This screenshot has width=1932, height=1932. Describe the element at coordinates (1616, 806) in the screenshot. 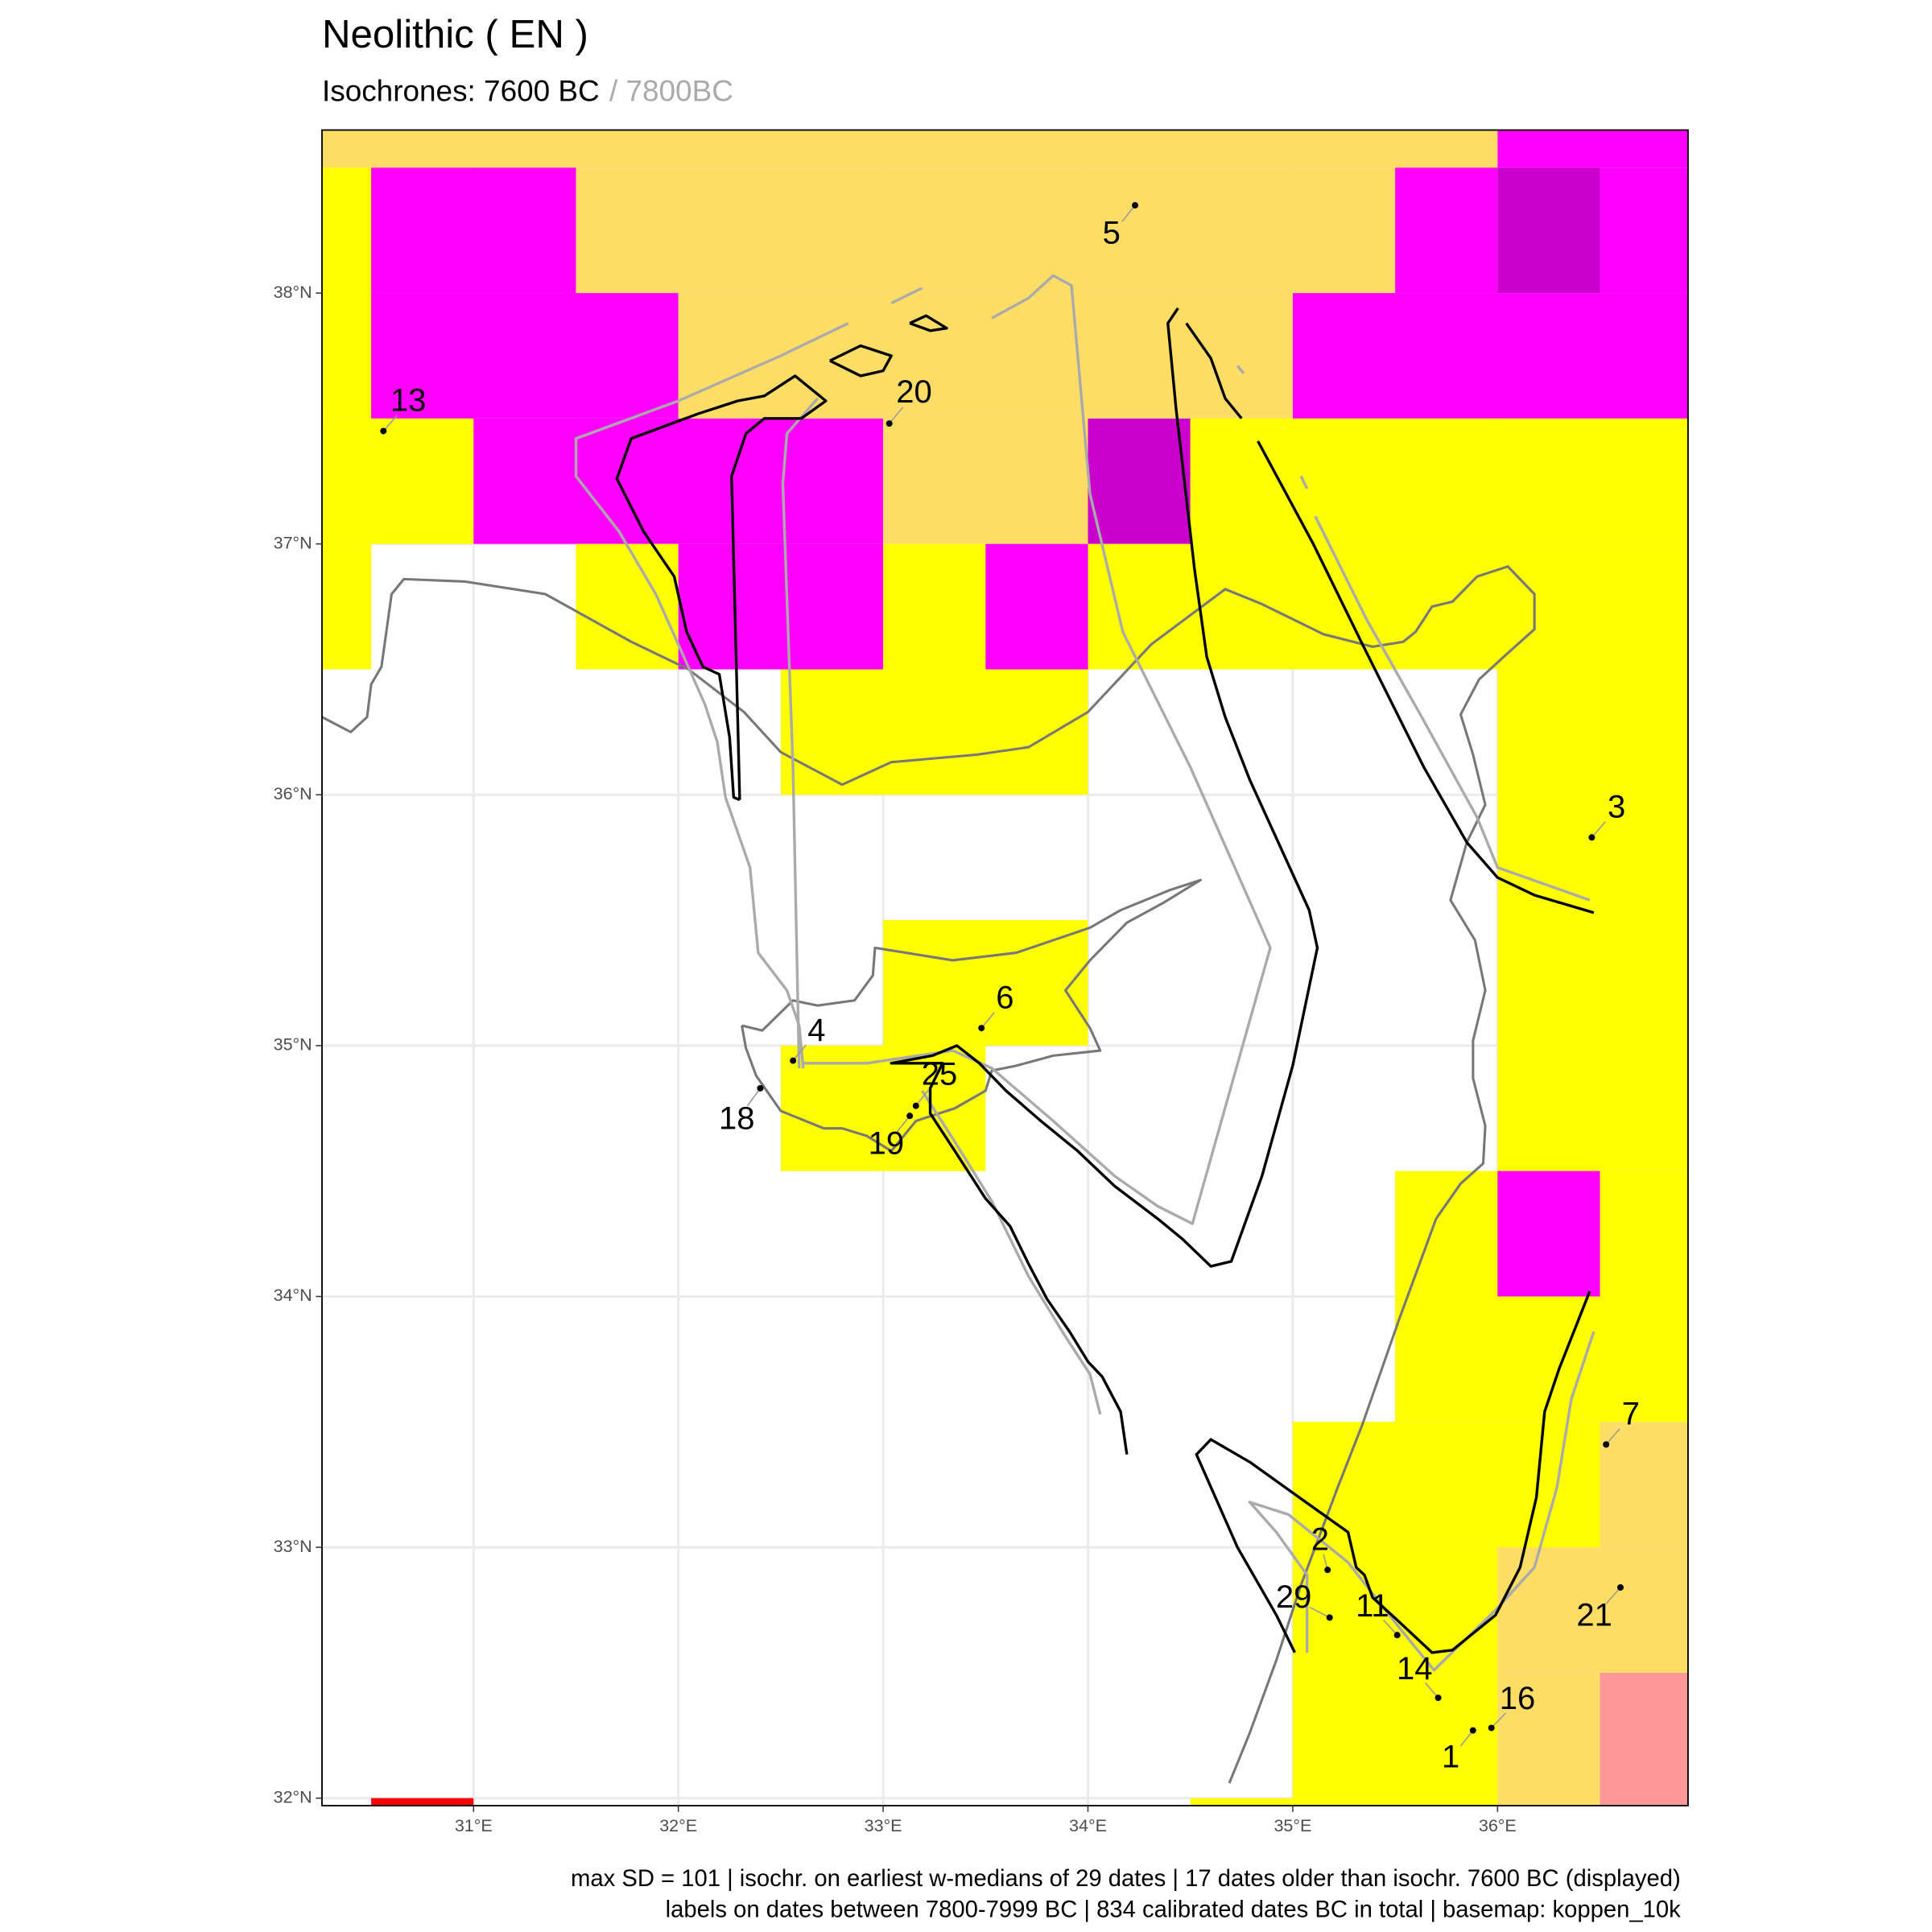

I see `site-label: 3` at that location.